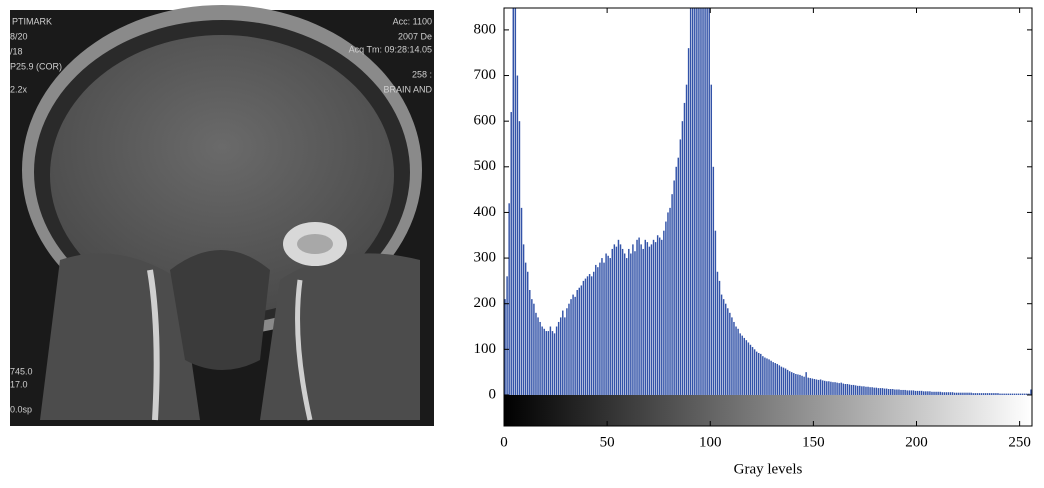 This screenshot has height=488, width=1044. What do you see at coordinates (390, 49) in the screenshot?
I see `image-overlay-text: Acq Tm: 09:28:14.05` at bounding box center [390, 49].